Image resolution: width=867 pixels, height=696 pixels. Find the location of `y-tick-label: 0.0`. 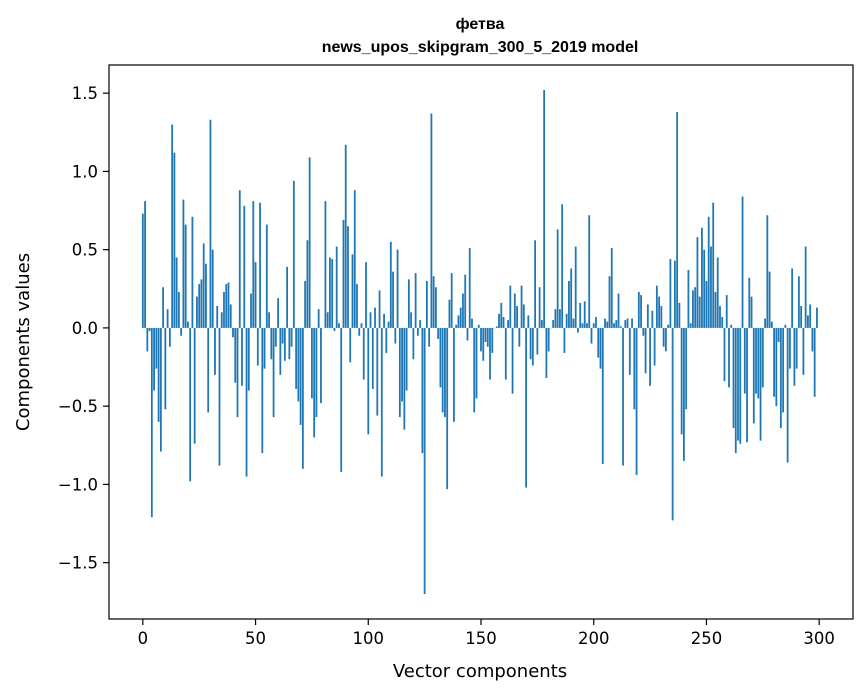

y-tick-label: 0.0 is located at coordinates (85, 328).